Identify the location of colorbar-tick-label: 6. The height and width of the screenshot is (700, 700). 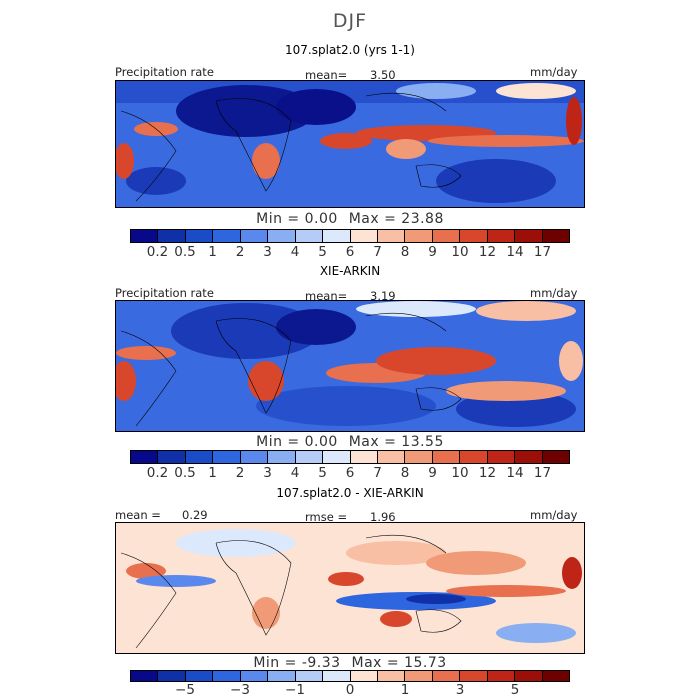
(350, 252).